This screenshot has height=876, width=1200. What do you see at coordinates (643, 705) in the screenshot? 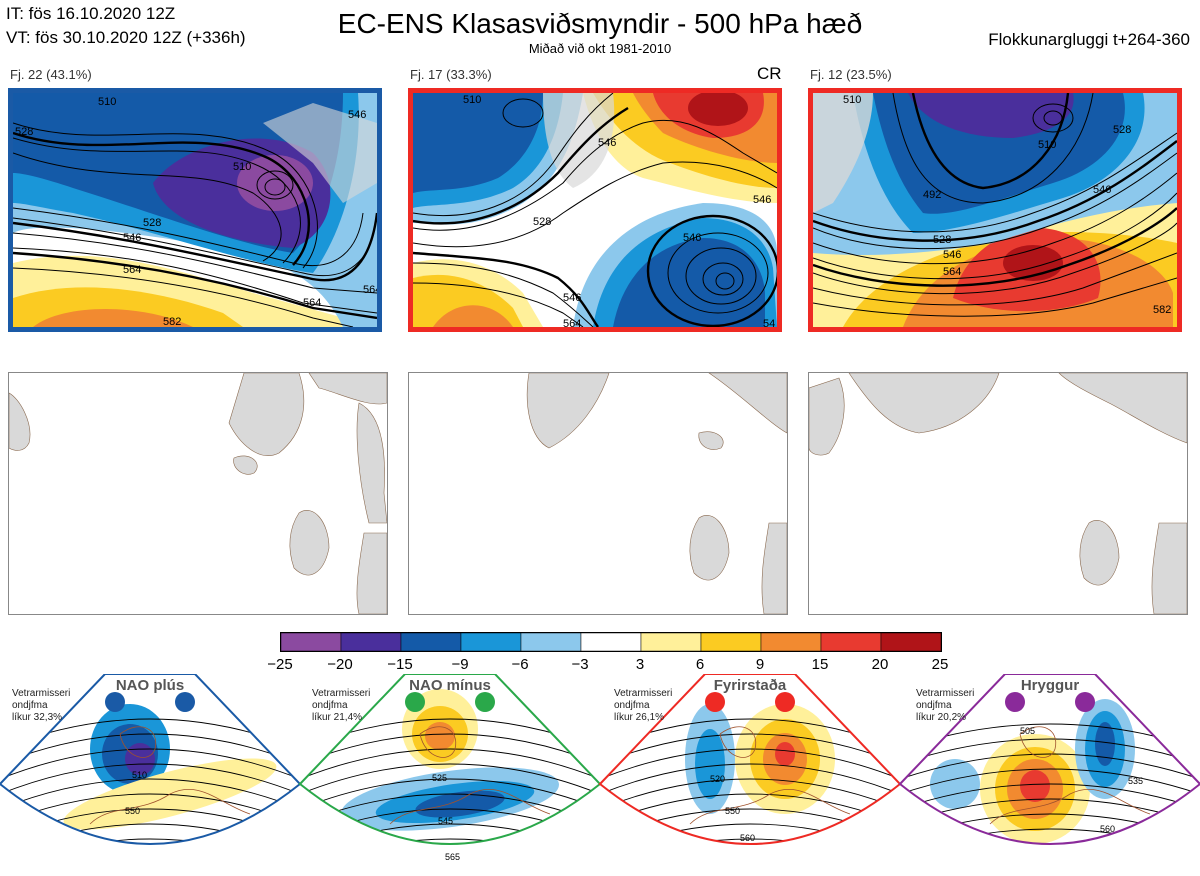
I see `regime-3-note: Vetrarmisseri ondjfma líkur 26,1%` at bounding box center [643, 705].